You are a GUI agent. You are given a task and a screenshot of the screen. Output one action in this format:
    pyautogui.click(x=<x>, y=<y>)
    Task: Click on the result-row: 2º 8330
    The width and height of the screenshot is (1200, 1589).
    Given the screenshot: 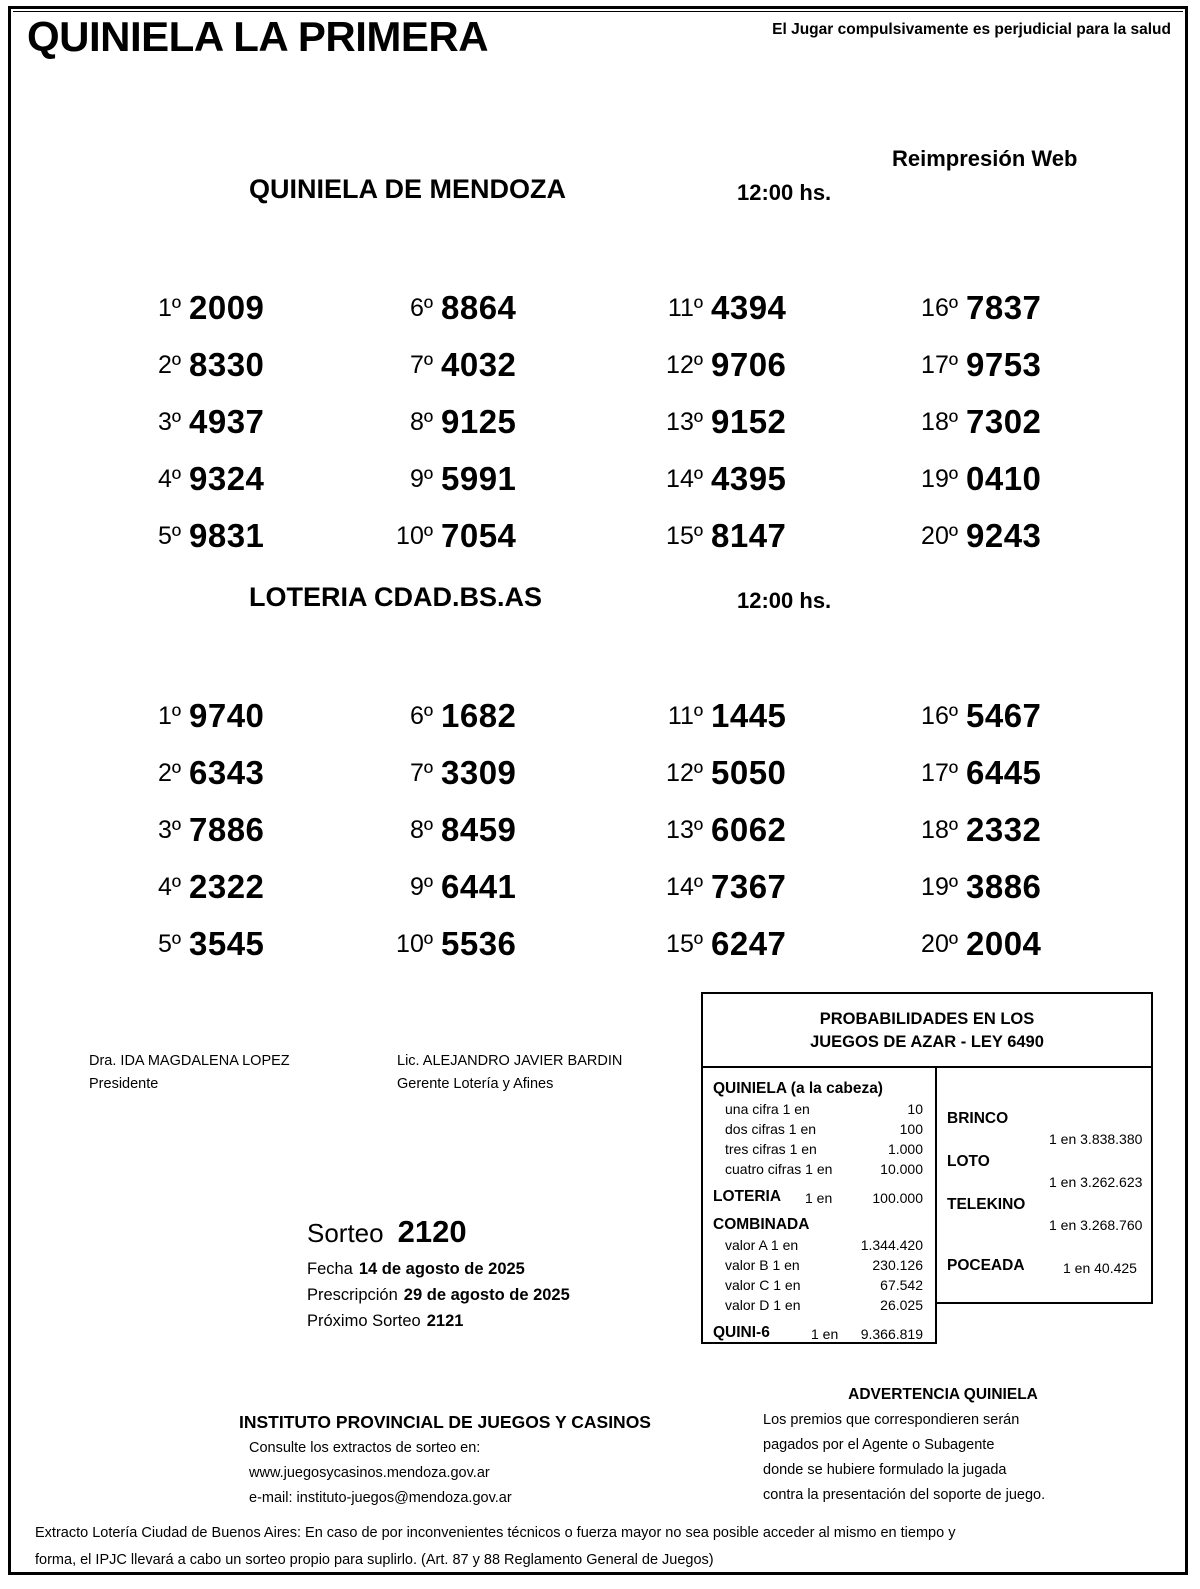 What is the action you would take?
    pyautogui.click(x=214, y=359)
    